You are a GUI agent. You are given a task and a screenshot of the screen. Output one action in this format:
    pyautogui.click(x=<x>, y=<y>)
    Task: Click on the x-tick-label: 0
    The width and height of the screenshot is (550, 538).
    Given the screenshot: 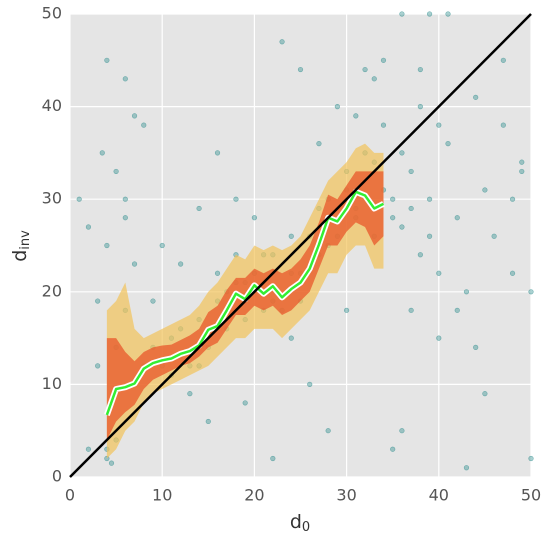 What is the action you would take?
    pyautogui.click(x=70, y=495)
    